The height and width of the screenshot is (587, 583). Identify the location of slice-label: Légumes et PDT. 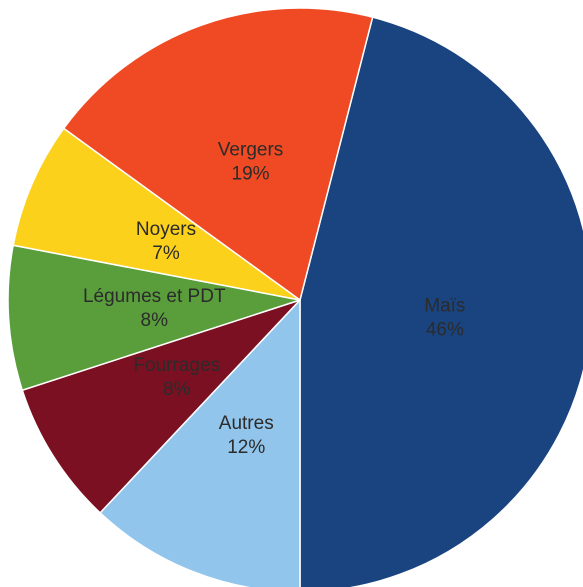
(154, 296).